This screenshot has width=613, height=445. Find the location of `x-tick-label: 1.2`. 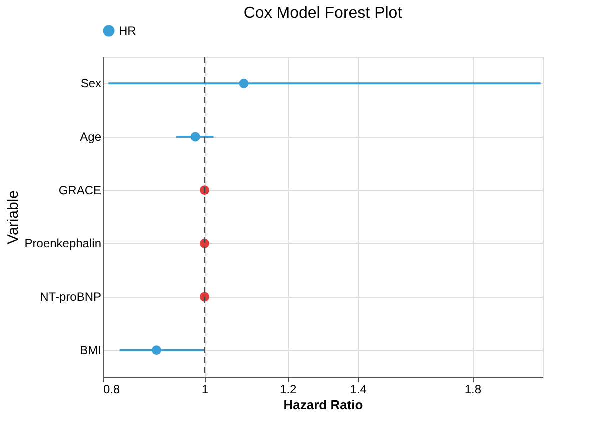

x-tick-label: 1.2 is located at coordinates (289, 389).